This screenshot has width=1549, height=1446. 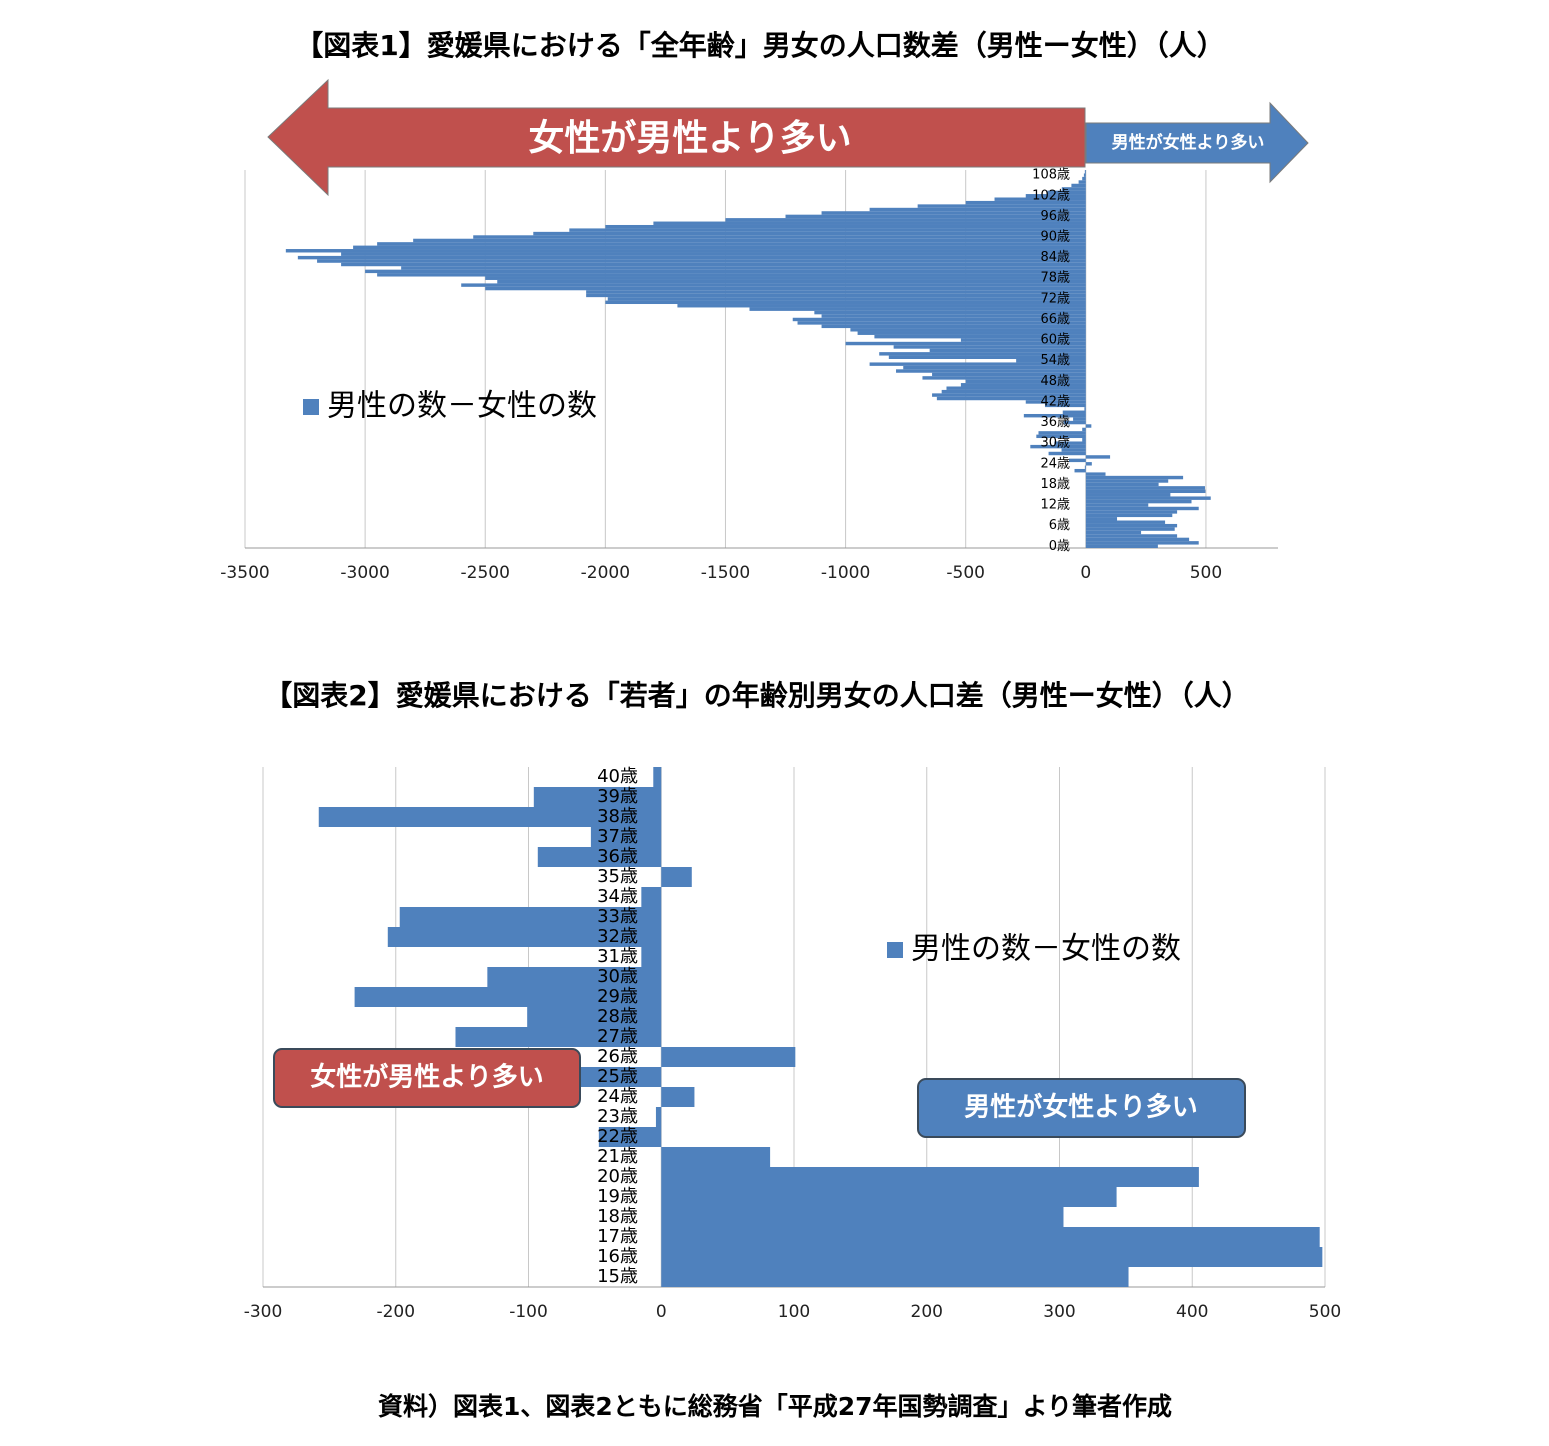 What do you see at coordinates (617, 876) in the screenshot?
I see `y-tick-label: 35歳` at bounding box center [617, 876].